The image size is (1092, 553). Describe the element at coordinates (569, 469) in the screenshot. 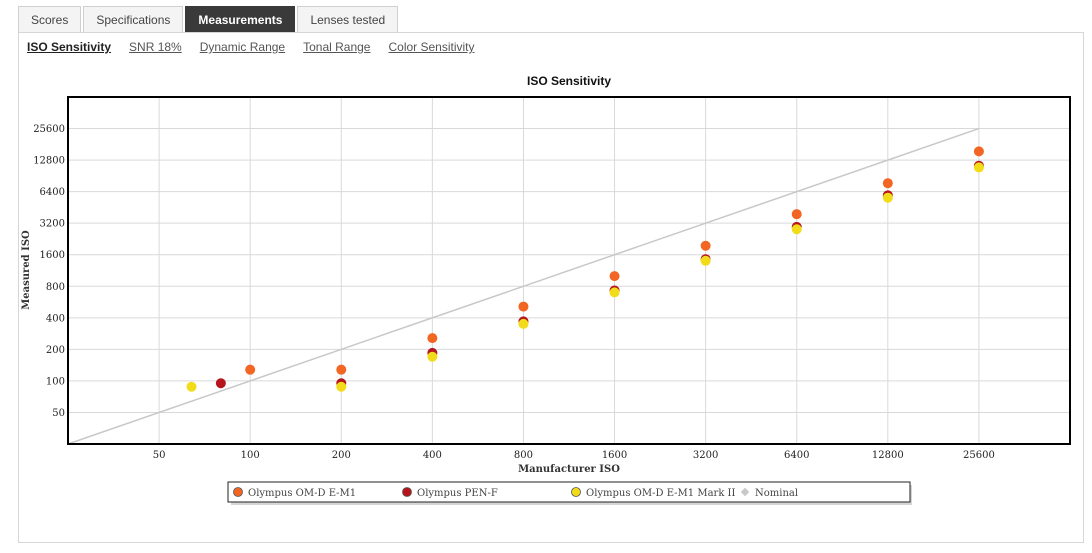

I see `x-axis-label: Manufacturer ISO` at that location.